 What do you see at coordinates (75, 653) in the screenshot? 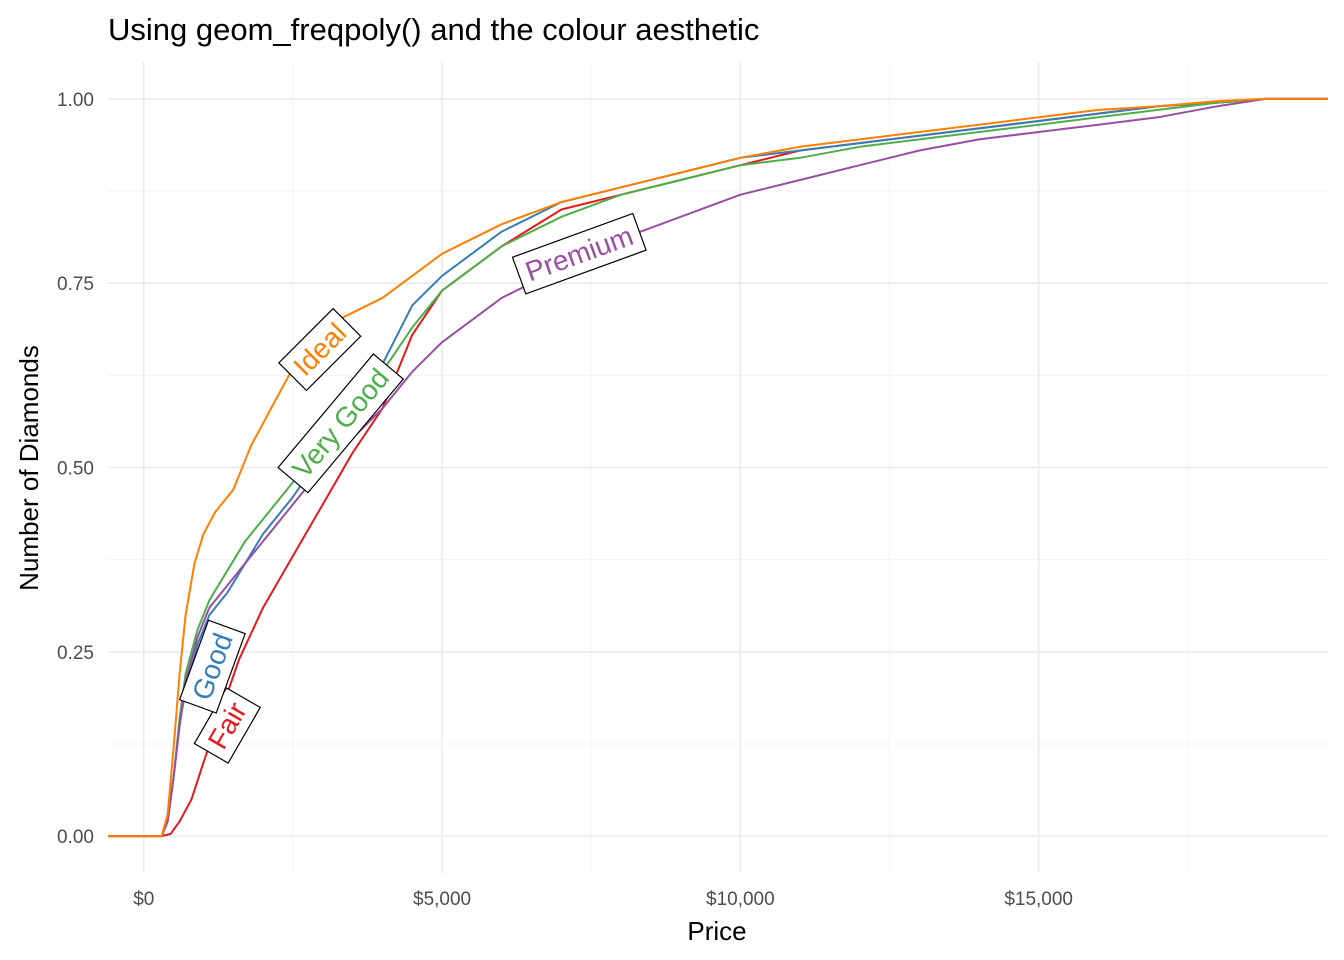
I see `y-tick-label: 0.25` at bounding box center [75, 653].